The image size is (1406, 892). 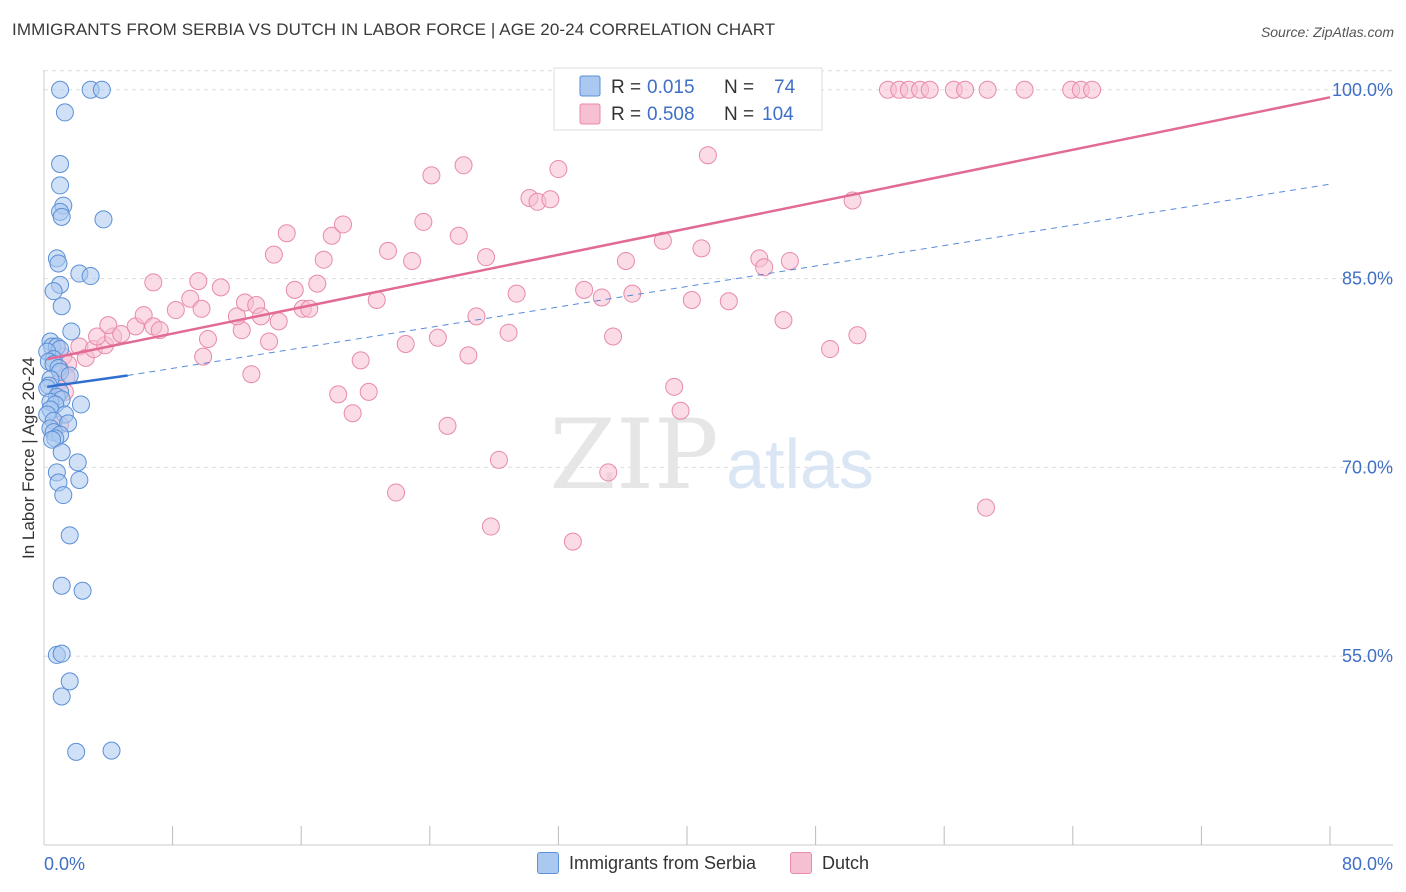 I want to click on y-tick-label: 100.0%, so click(x=1362, y=90).